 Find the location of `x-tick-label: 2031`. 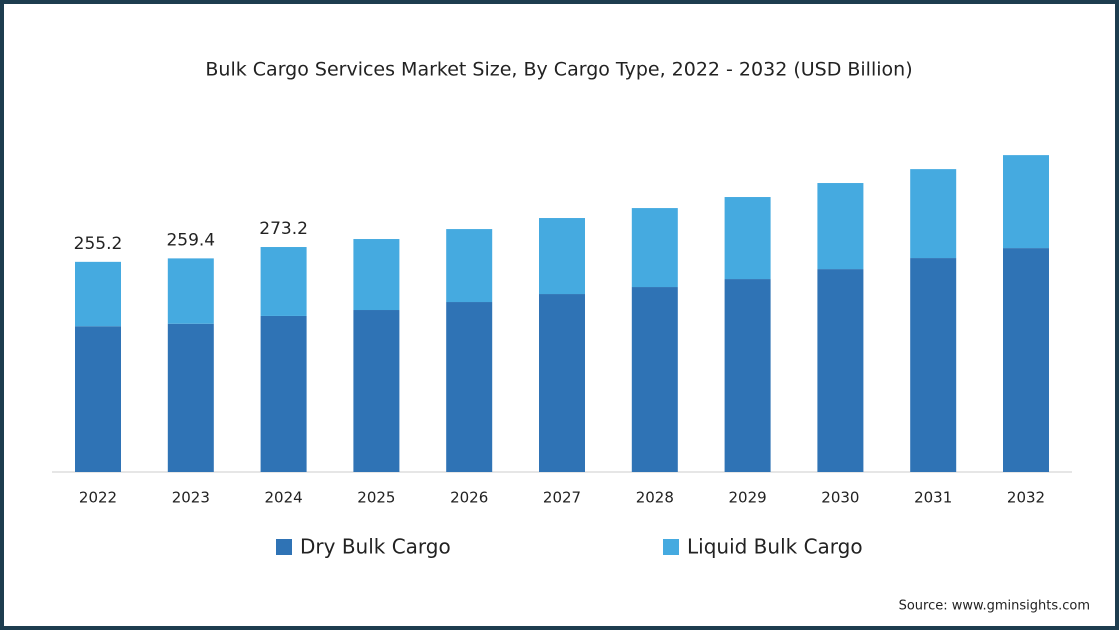

x-tick-label: 2031 is located at coordinates (933, 498).